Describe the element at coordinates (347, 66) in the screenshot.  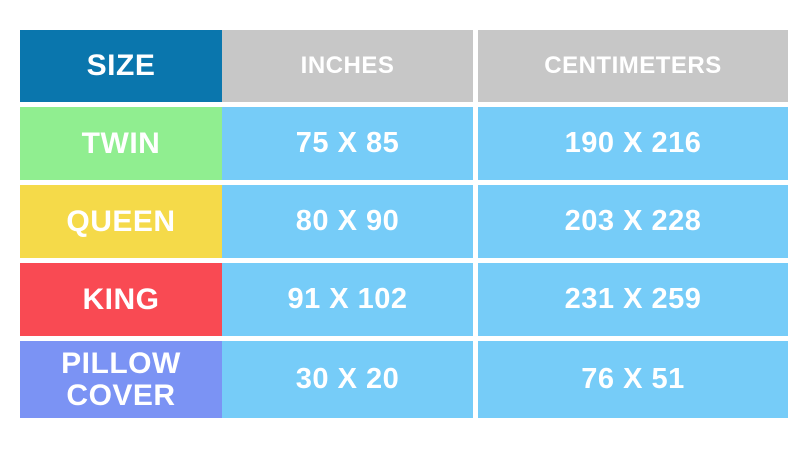
I see `header-cell-inches: INCHES` at that location.